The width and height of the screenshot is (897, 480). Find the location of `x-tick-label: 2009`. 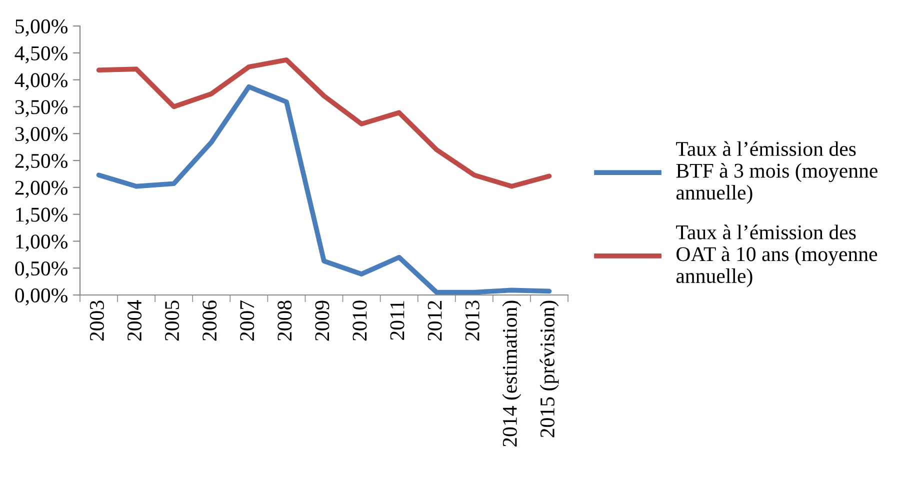

x-tick-label: 2009 is located at coordinates (322, 320).